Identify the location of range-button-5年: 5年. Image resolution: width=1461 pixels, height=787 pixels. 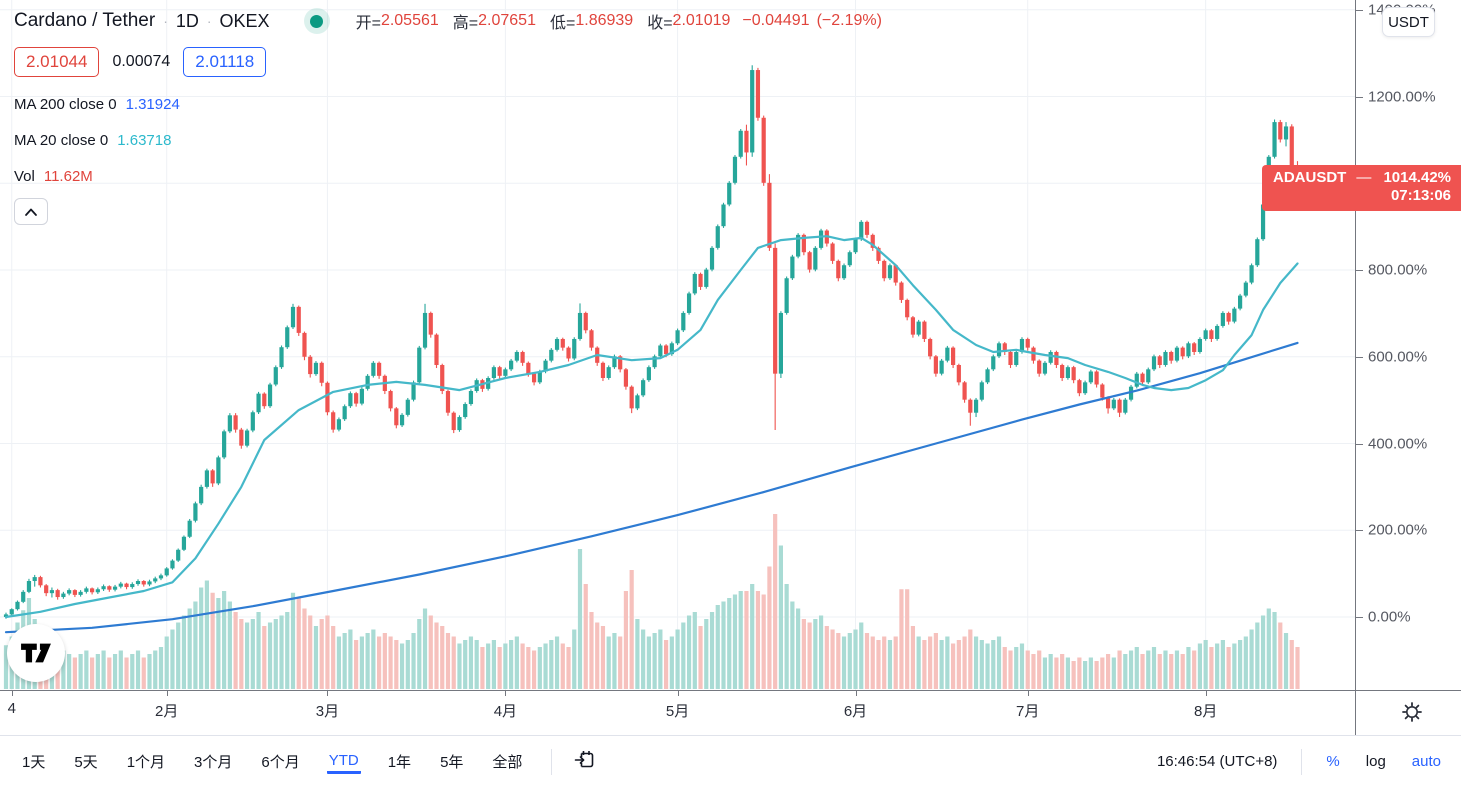
(452, 762).